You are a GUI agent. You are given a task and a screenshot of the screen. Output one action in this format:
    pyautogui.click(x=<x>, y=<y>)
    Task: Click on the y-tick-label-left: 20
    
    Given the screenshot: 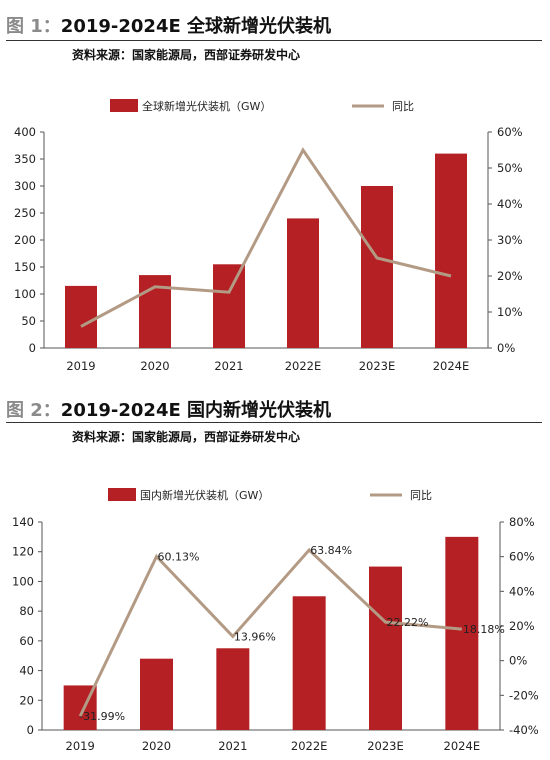 What is the action you would take?
    pyautogui.click(x=26, y=700)
    